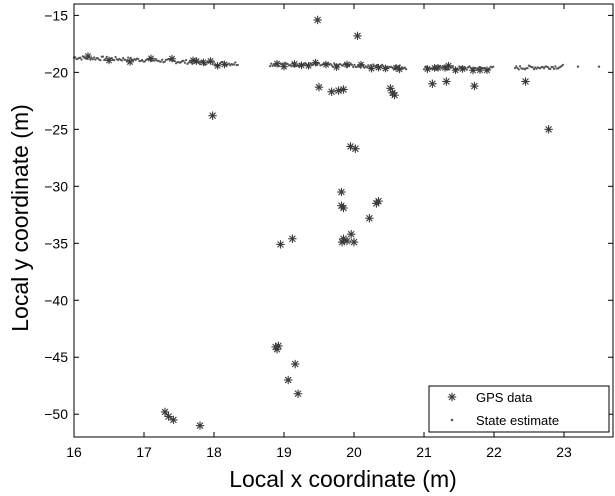 This screenshot has width=615, height=496. I want to click on x-tick-label: 23, so click(564, 452).